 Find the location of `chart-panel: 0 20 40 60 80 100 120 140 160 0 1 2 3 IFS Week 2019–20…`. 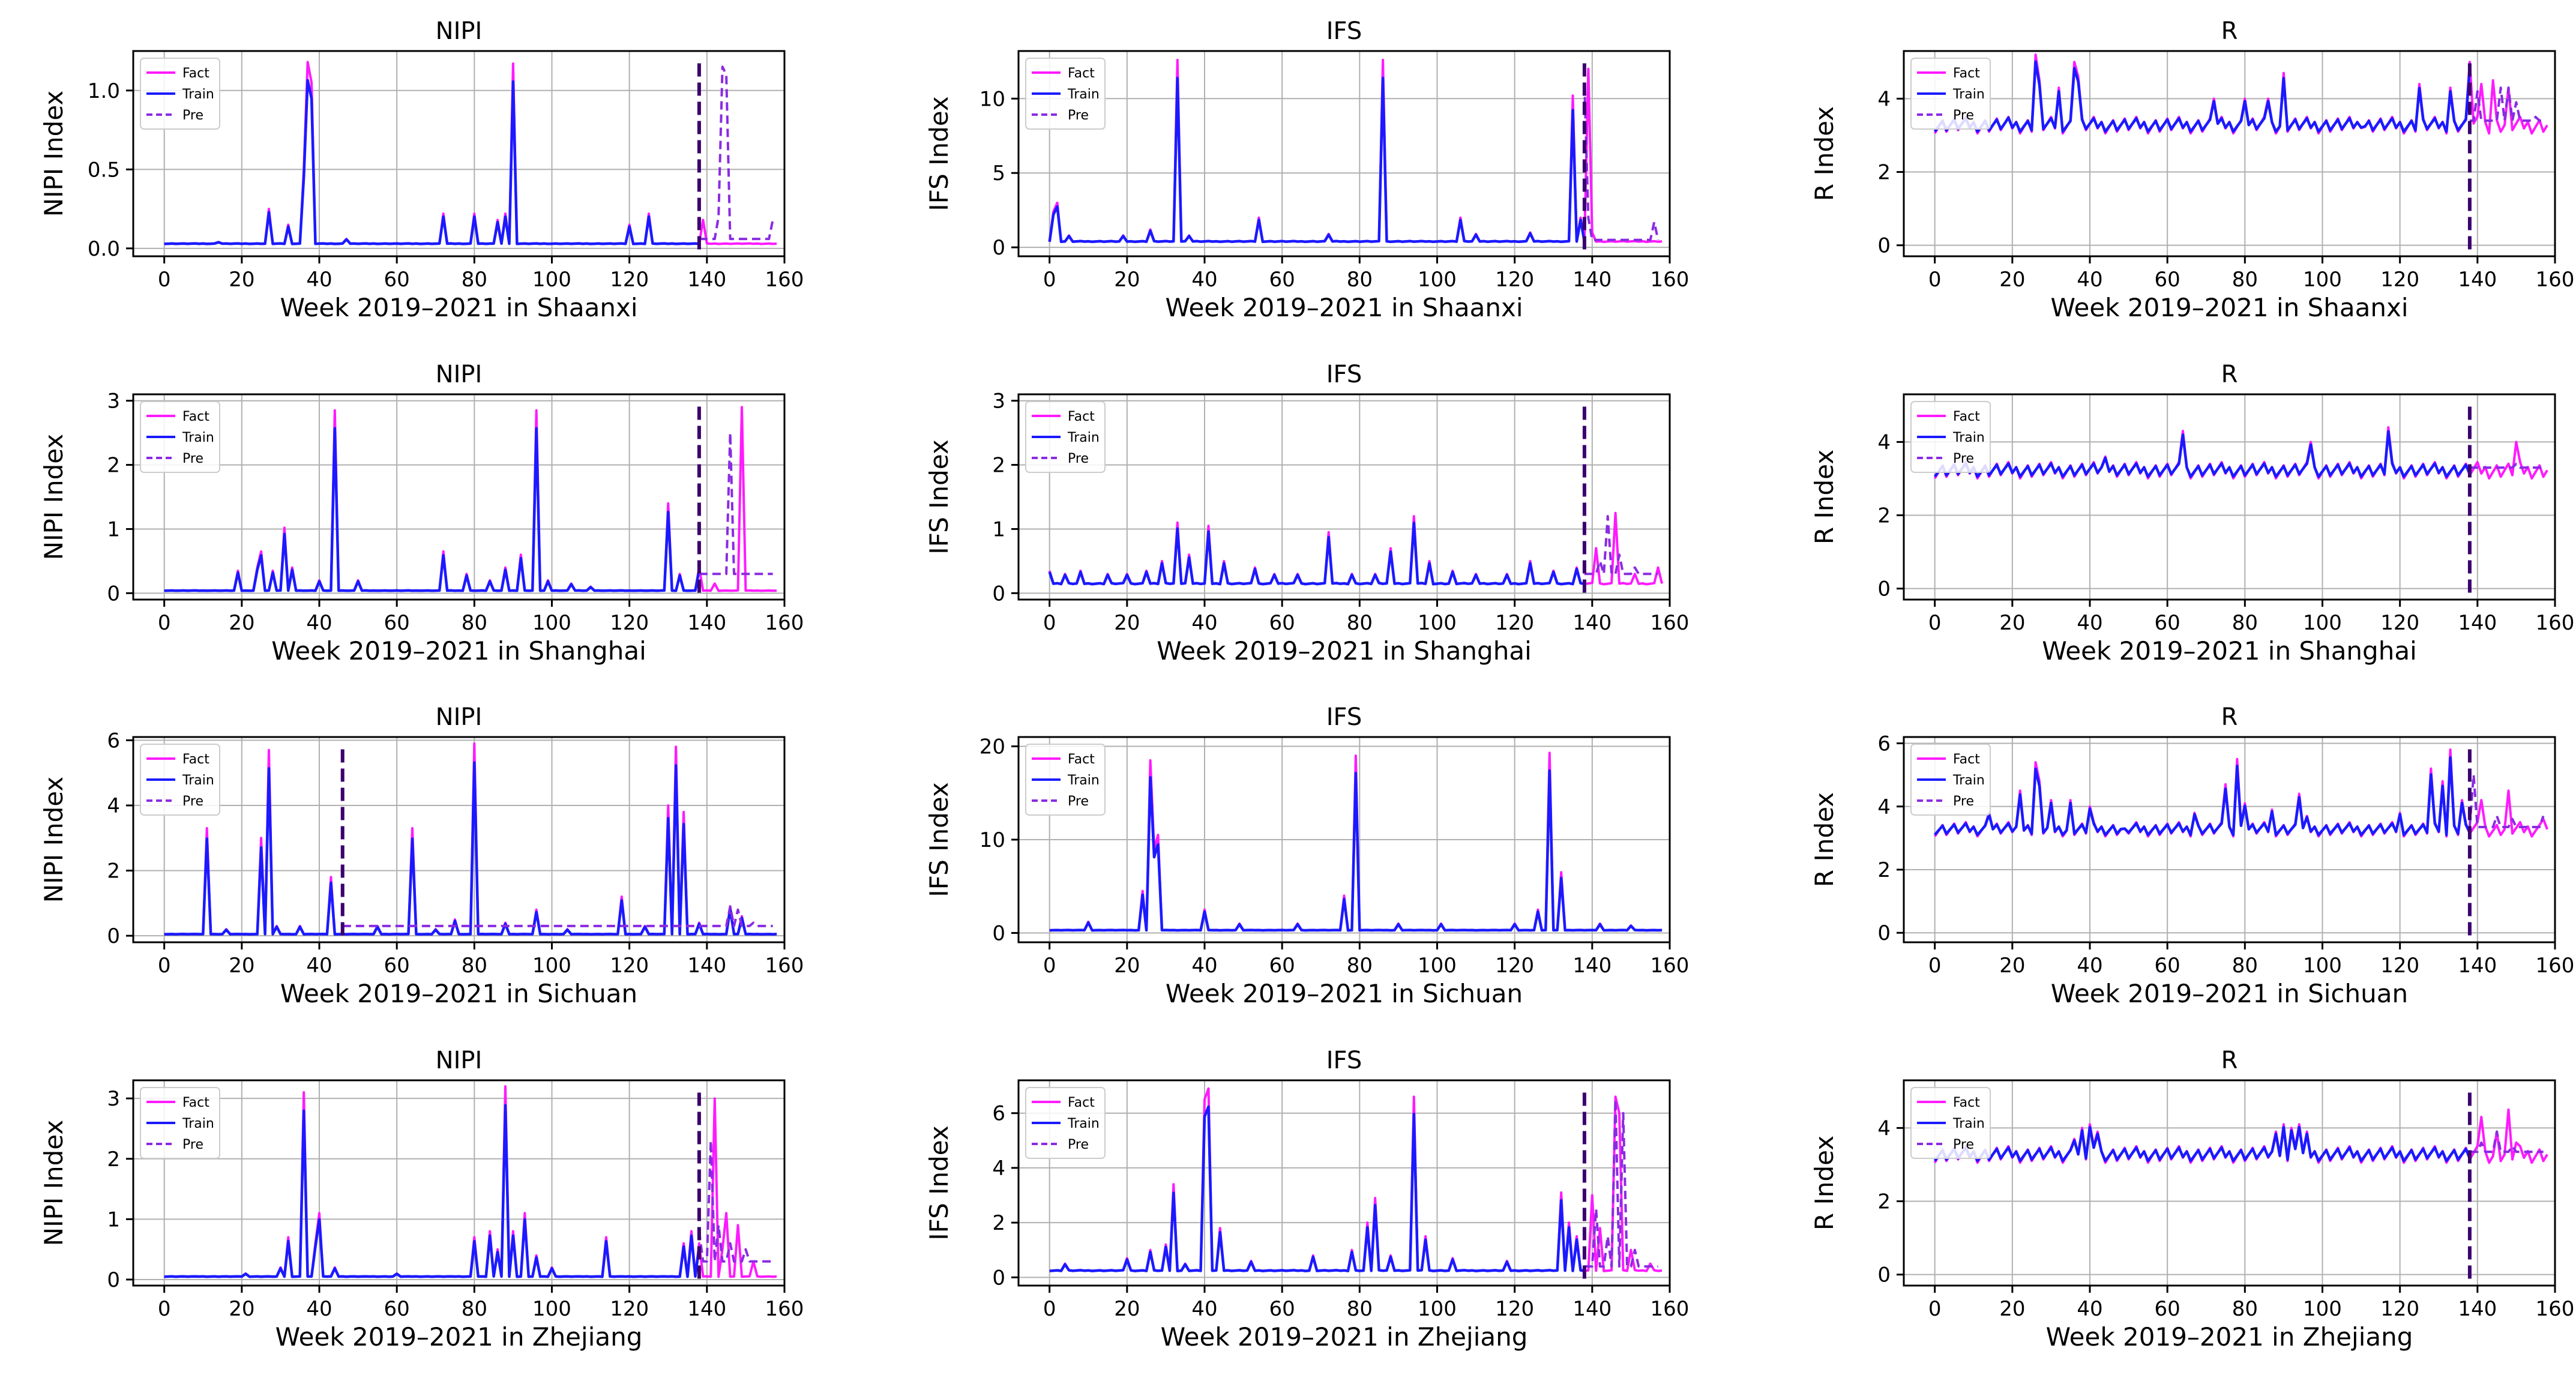

chart-panel: 0 20 40 60 80 100 120 140 160 0 1 2 3 IFS Week 2019–20… is located at coordinates (1306, 513).